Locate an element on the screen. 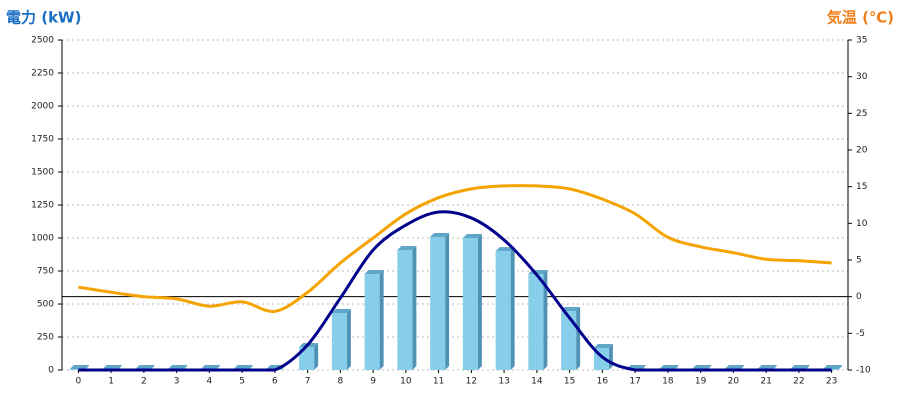 This screenshot has height=400, width=900. y2-tick-label: 25 is located at coordinates (861, 114).